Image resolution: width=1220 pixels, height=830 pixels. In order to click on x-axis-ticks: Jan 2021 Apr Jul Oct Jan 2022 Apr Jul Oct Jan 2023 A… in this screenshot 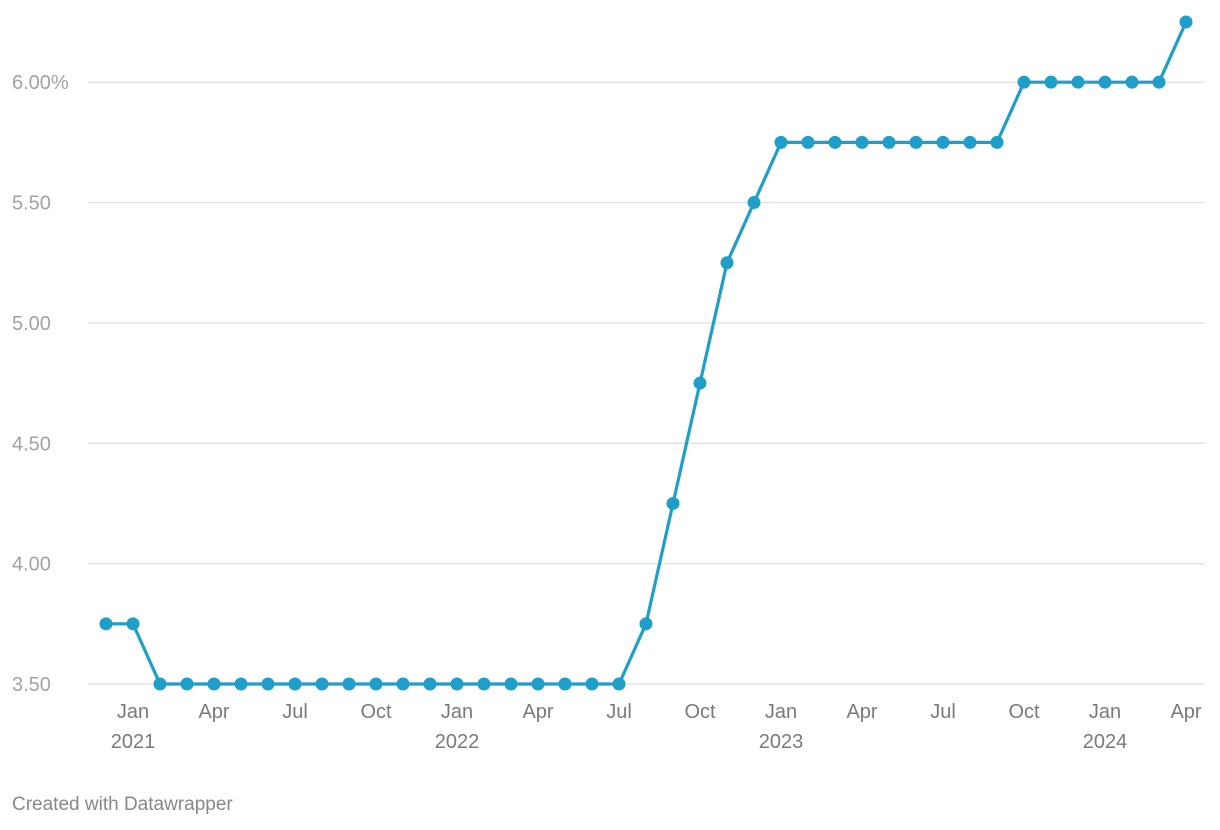, I will do `click(656, 727)`.